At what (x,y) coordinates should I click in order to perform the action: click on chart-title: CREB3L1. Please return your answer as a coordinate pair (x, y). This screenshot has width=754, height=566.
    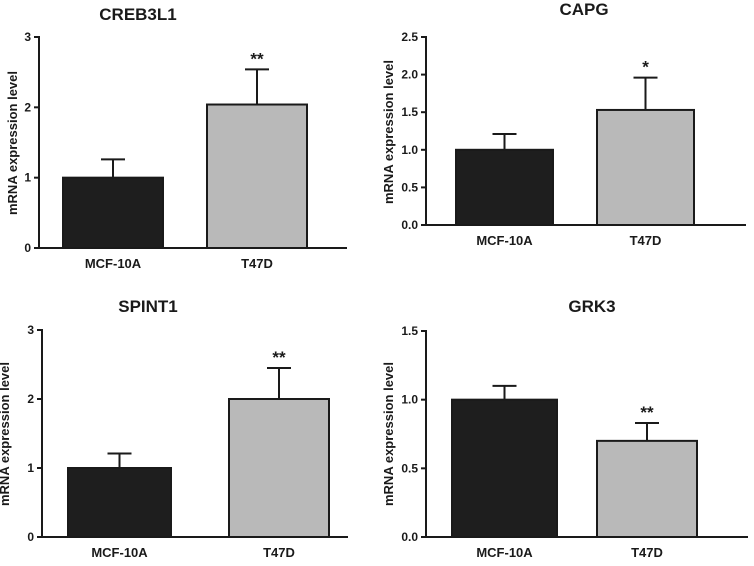
    Looking at the image, I should click on (137, 14).